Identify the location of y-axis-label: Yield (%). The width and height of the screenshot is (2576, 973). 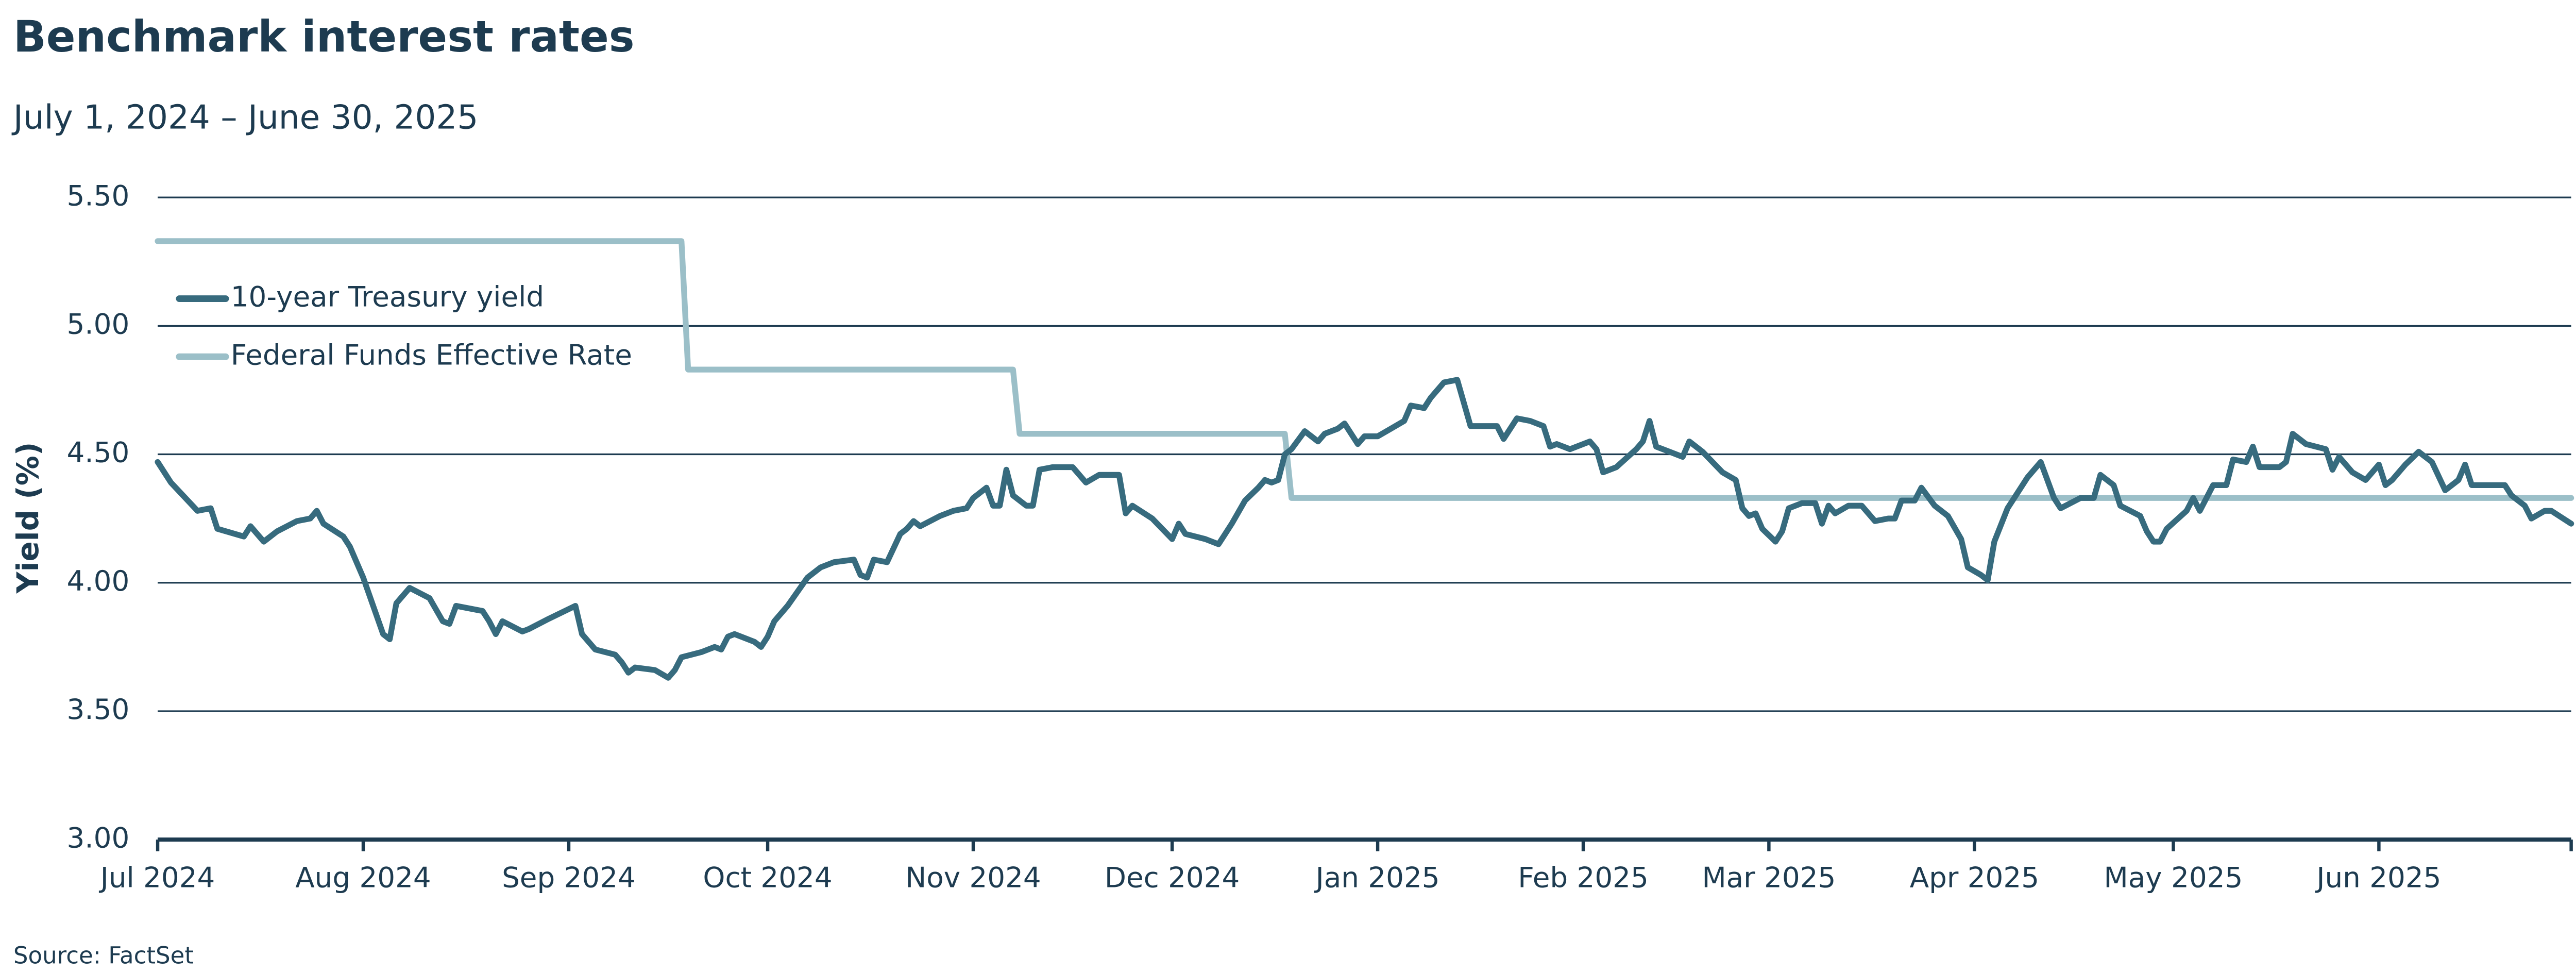
(27, 518).